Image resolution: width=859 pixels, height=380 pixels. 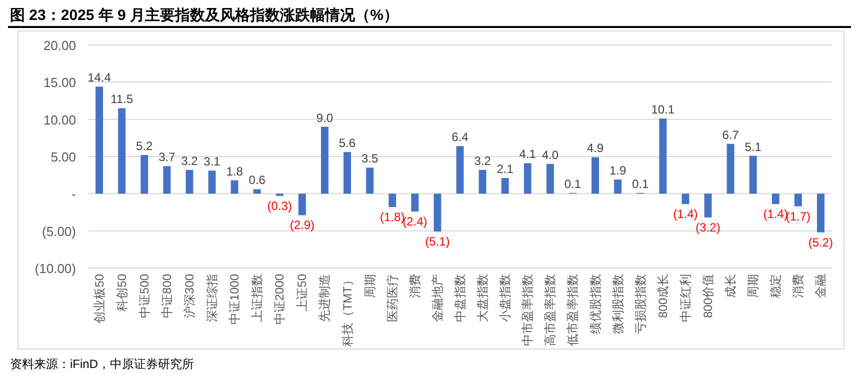 What do you see at coordinates (235, 299) in the screenshot?
I see `x-tick-label: 中证1000` at bounding box center [235, 299].